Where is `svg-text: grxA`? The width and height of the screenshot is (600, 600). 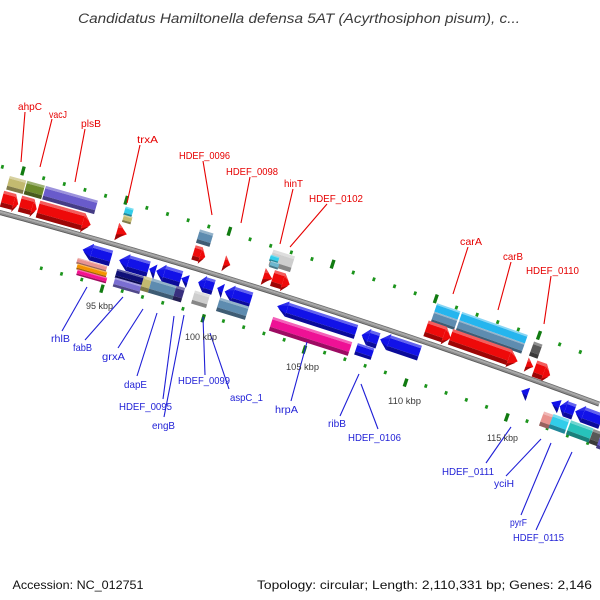
svg-text: grxA is located at coordinates (113, 357).